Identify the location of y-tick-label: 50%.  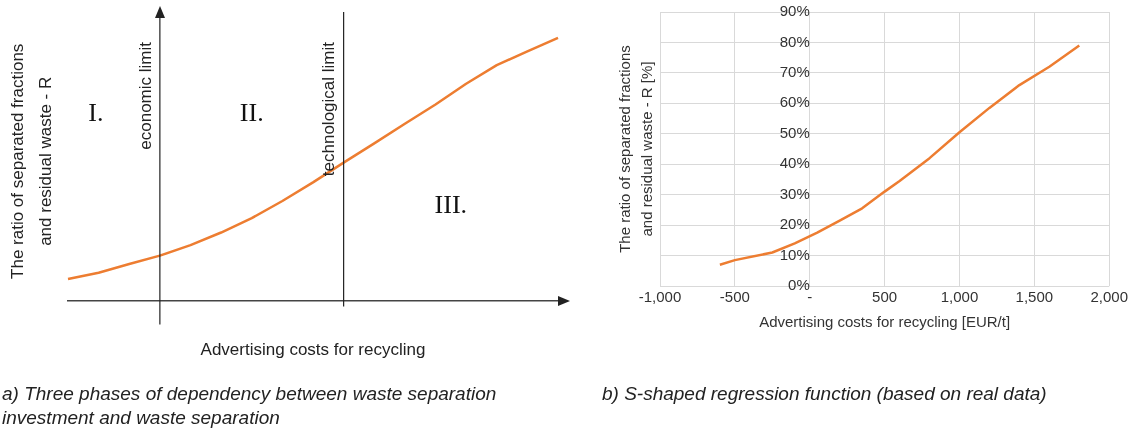
(794, 132).